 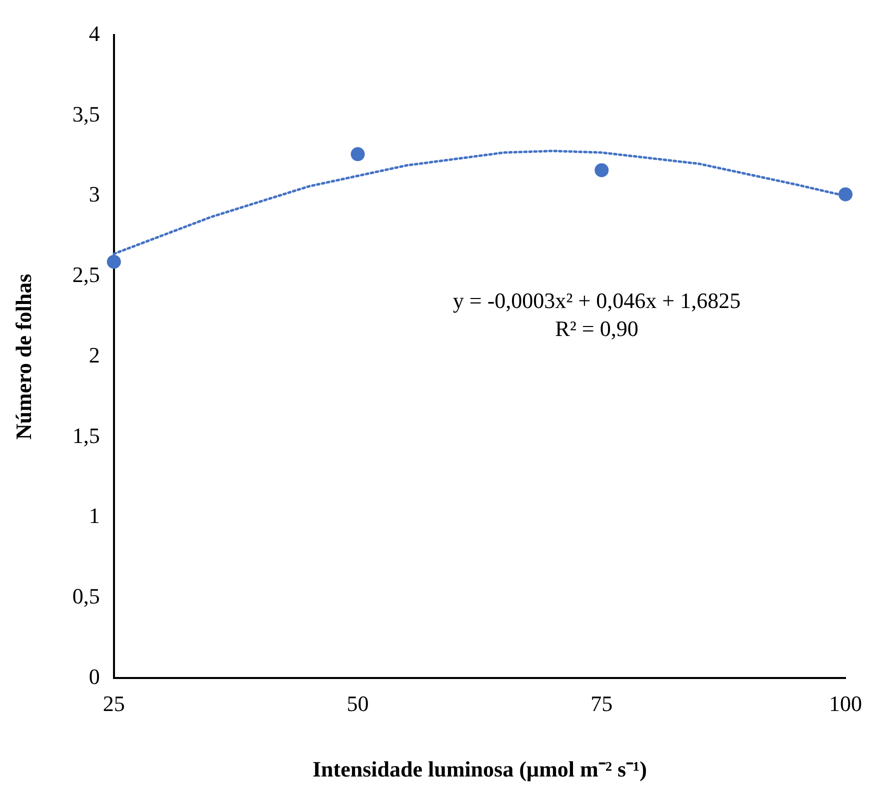 I want to click on y-tick-label: 1,5, so click(x=86, y=435).